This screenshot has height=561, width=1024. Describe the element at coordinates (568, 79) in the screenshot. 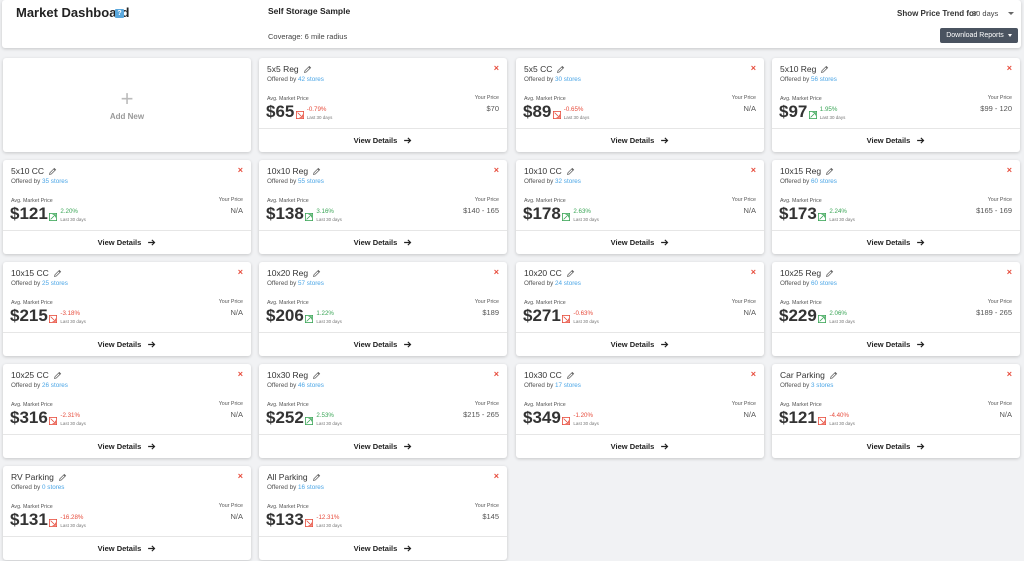

I see `store-count-link: 30 stores` at that location.